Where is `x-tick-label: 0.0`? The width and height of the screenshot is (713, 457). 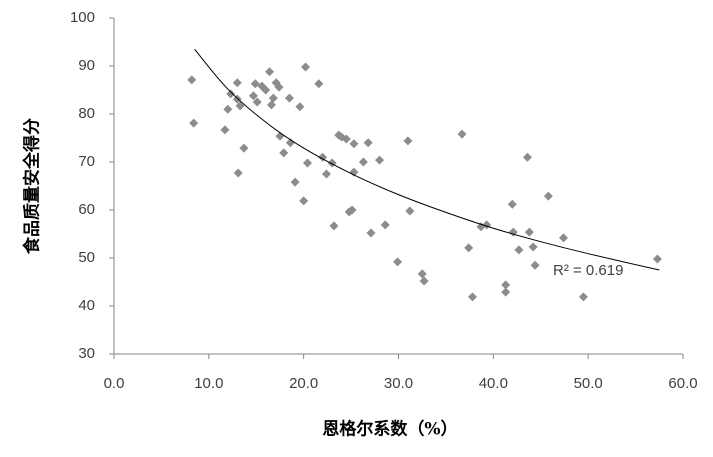
x-tick-label: 0.0 is located at coordinates (114, 383).